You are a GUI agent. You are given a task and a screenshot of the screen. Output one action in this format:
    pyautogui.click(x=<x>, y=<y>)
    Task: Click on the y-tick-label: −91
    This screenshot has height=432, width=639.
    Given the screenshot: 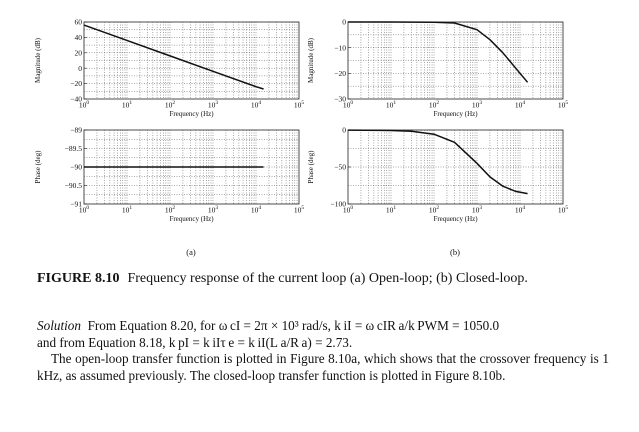 What is the action you would take?
    pyautogui.click(x=76, y=204)
    